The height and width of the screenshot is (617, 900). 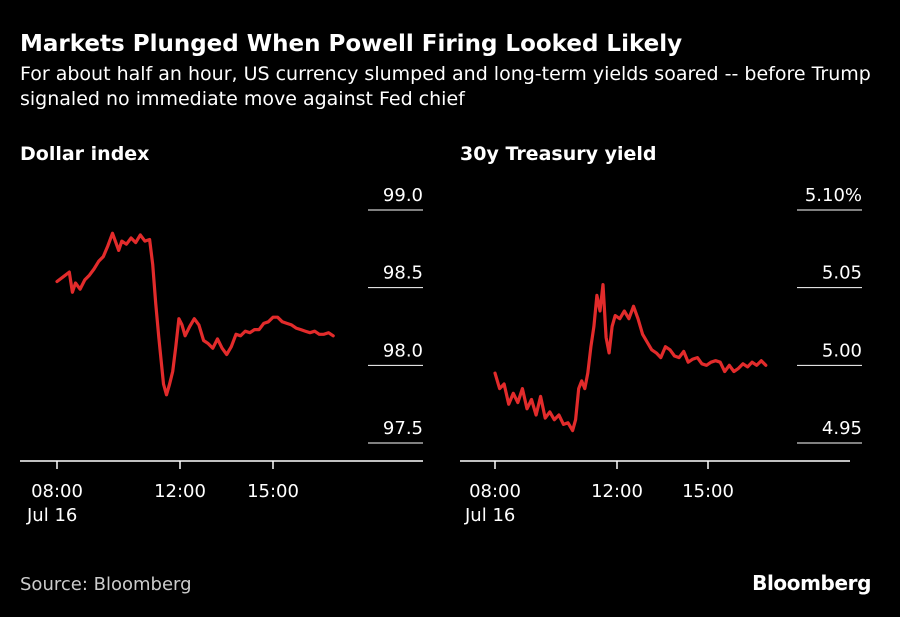 I want to click on dollar-y-tick-label: 98.0, so click(x=403, y=350).